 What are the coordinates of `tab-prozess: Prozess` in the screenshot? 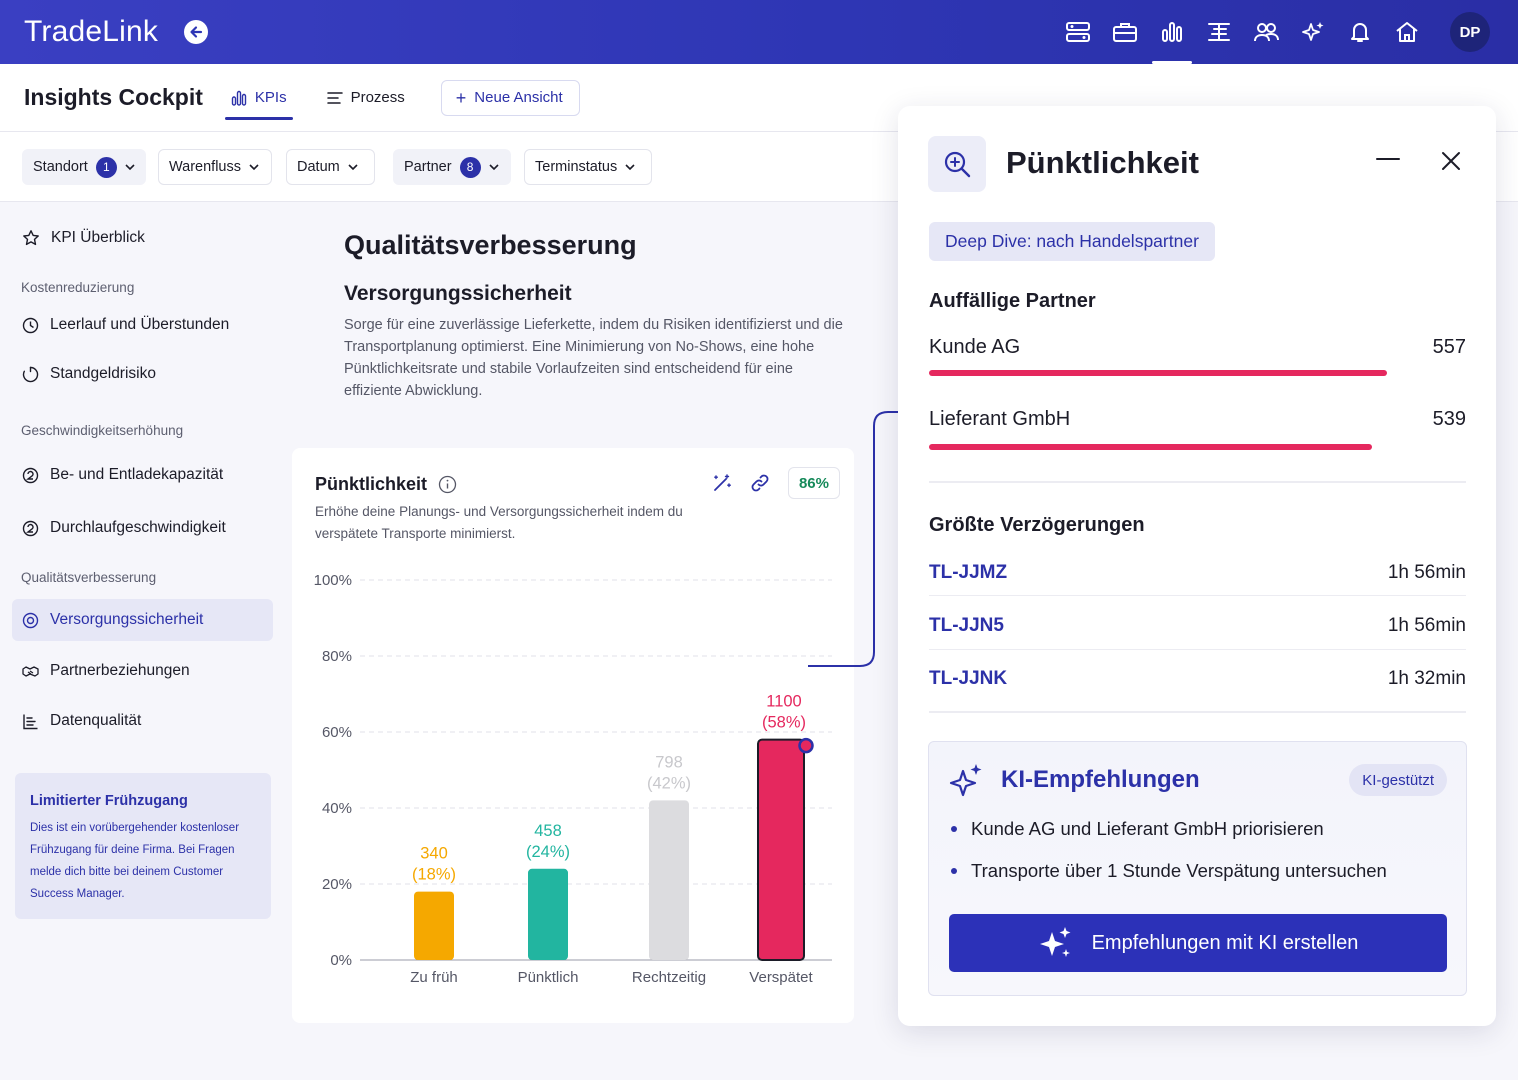 It's located at (365, 98).